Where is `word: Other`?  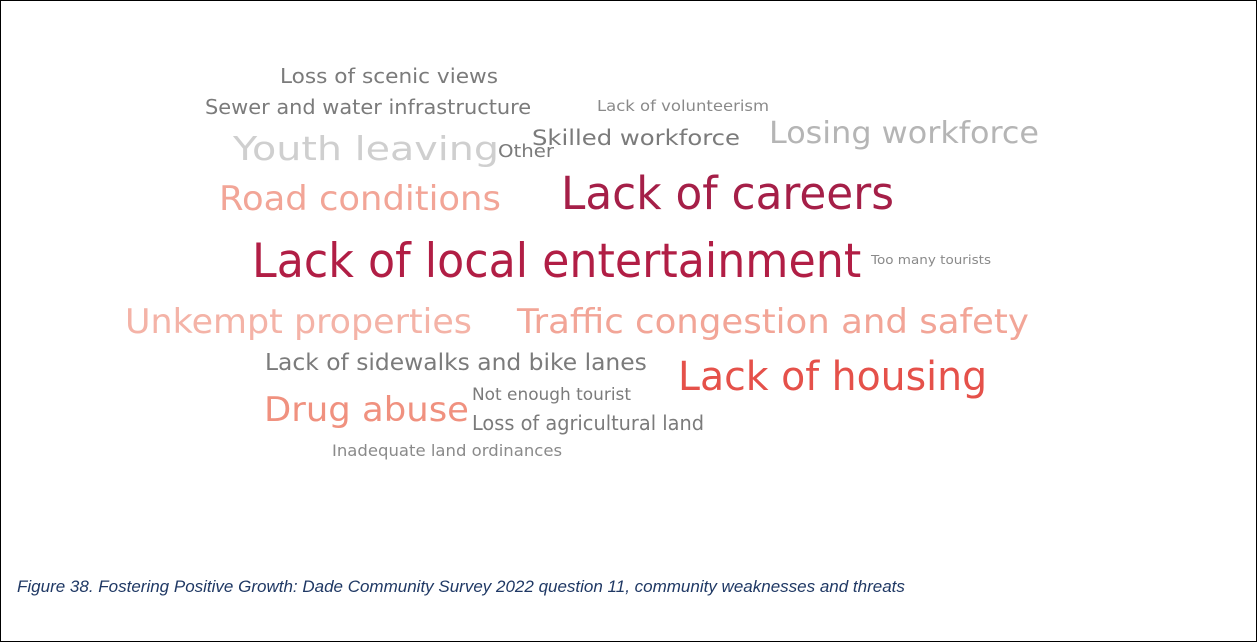
word: Other is located at coordinates (526, 151).